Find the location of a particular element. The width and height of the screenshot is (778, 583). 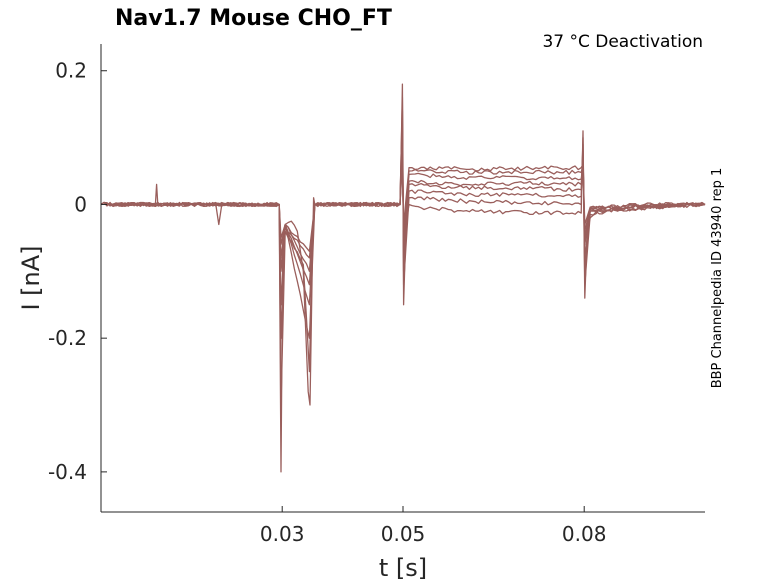

x-tick-label: 0.05 is located at coordinates (403, 534).